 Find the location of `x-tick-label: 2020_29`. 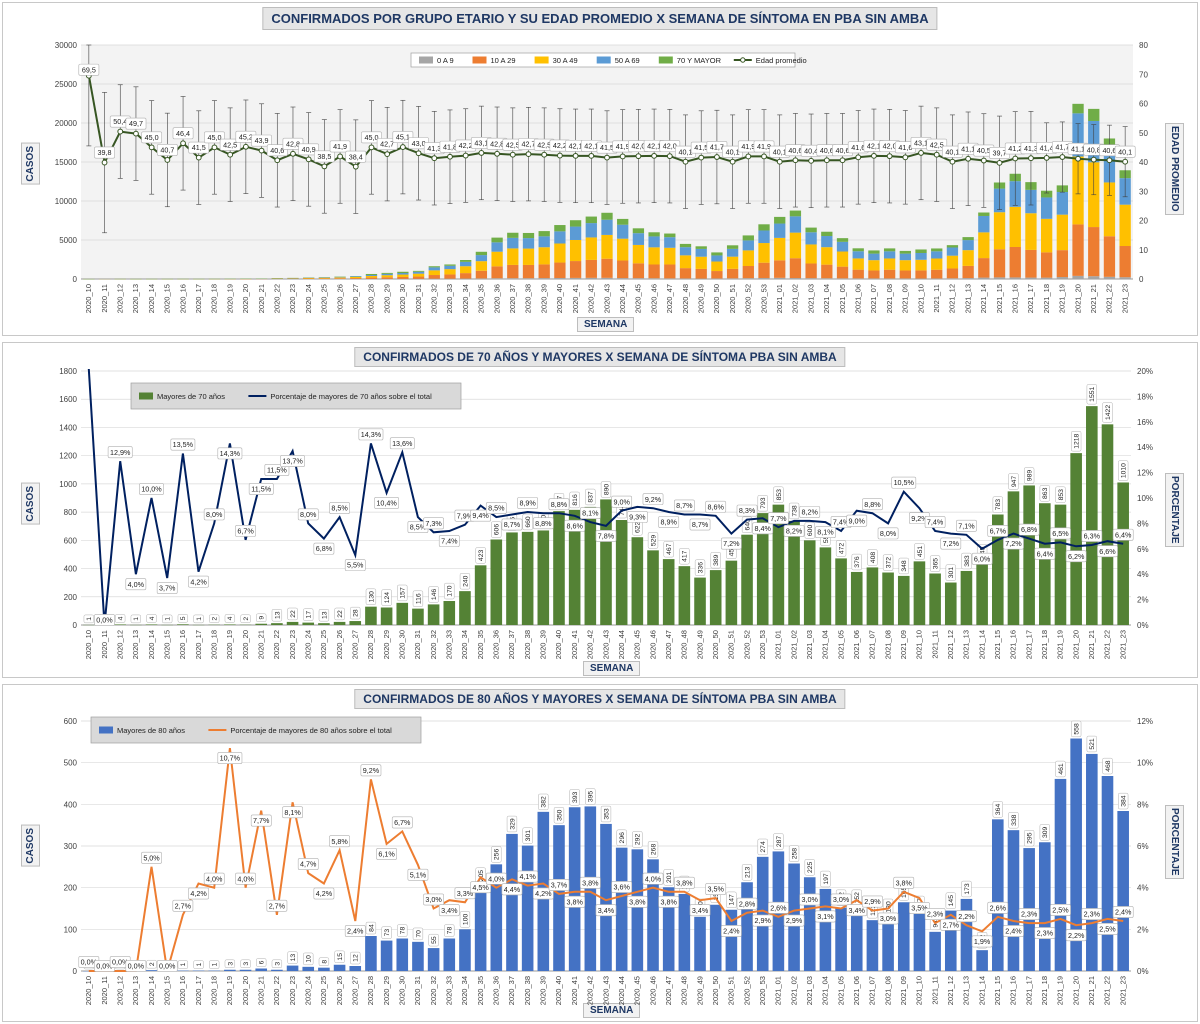

x-tick-label: 2020_29 is located at coordinates (386, 298).